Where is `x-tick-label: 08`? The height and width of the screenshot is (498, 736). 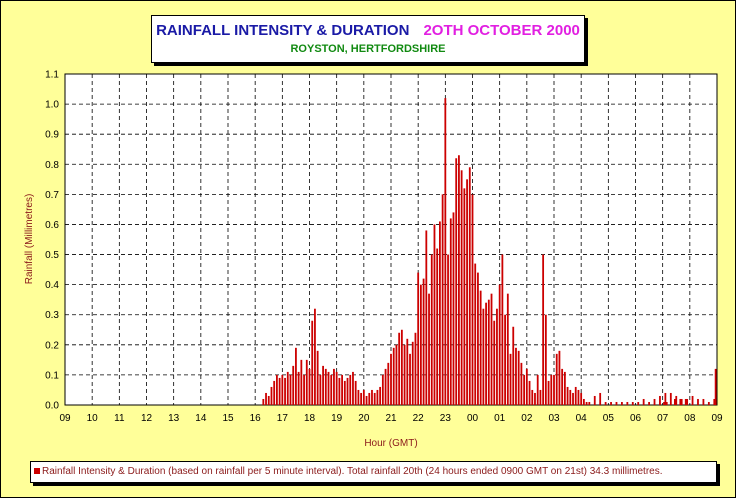
x-tick-label: 08 is located at coordinates (690, 418).